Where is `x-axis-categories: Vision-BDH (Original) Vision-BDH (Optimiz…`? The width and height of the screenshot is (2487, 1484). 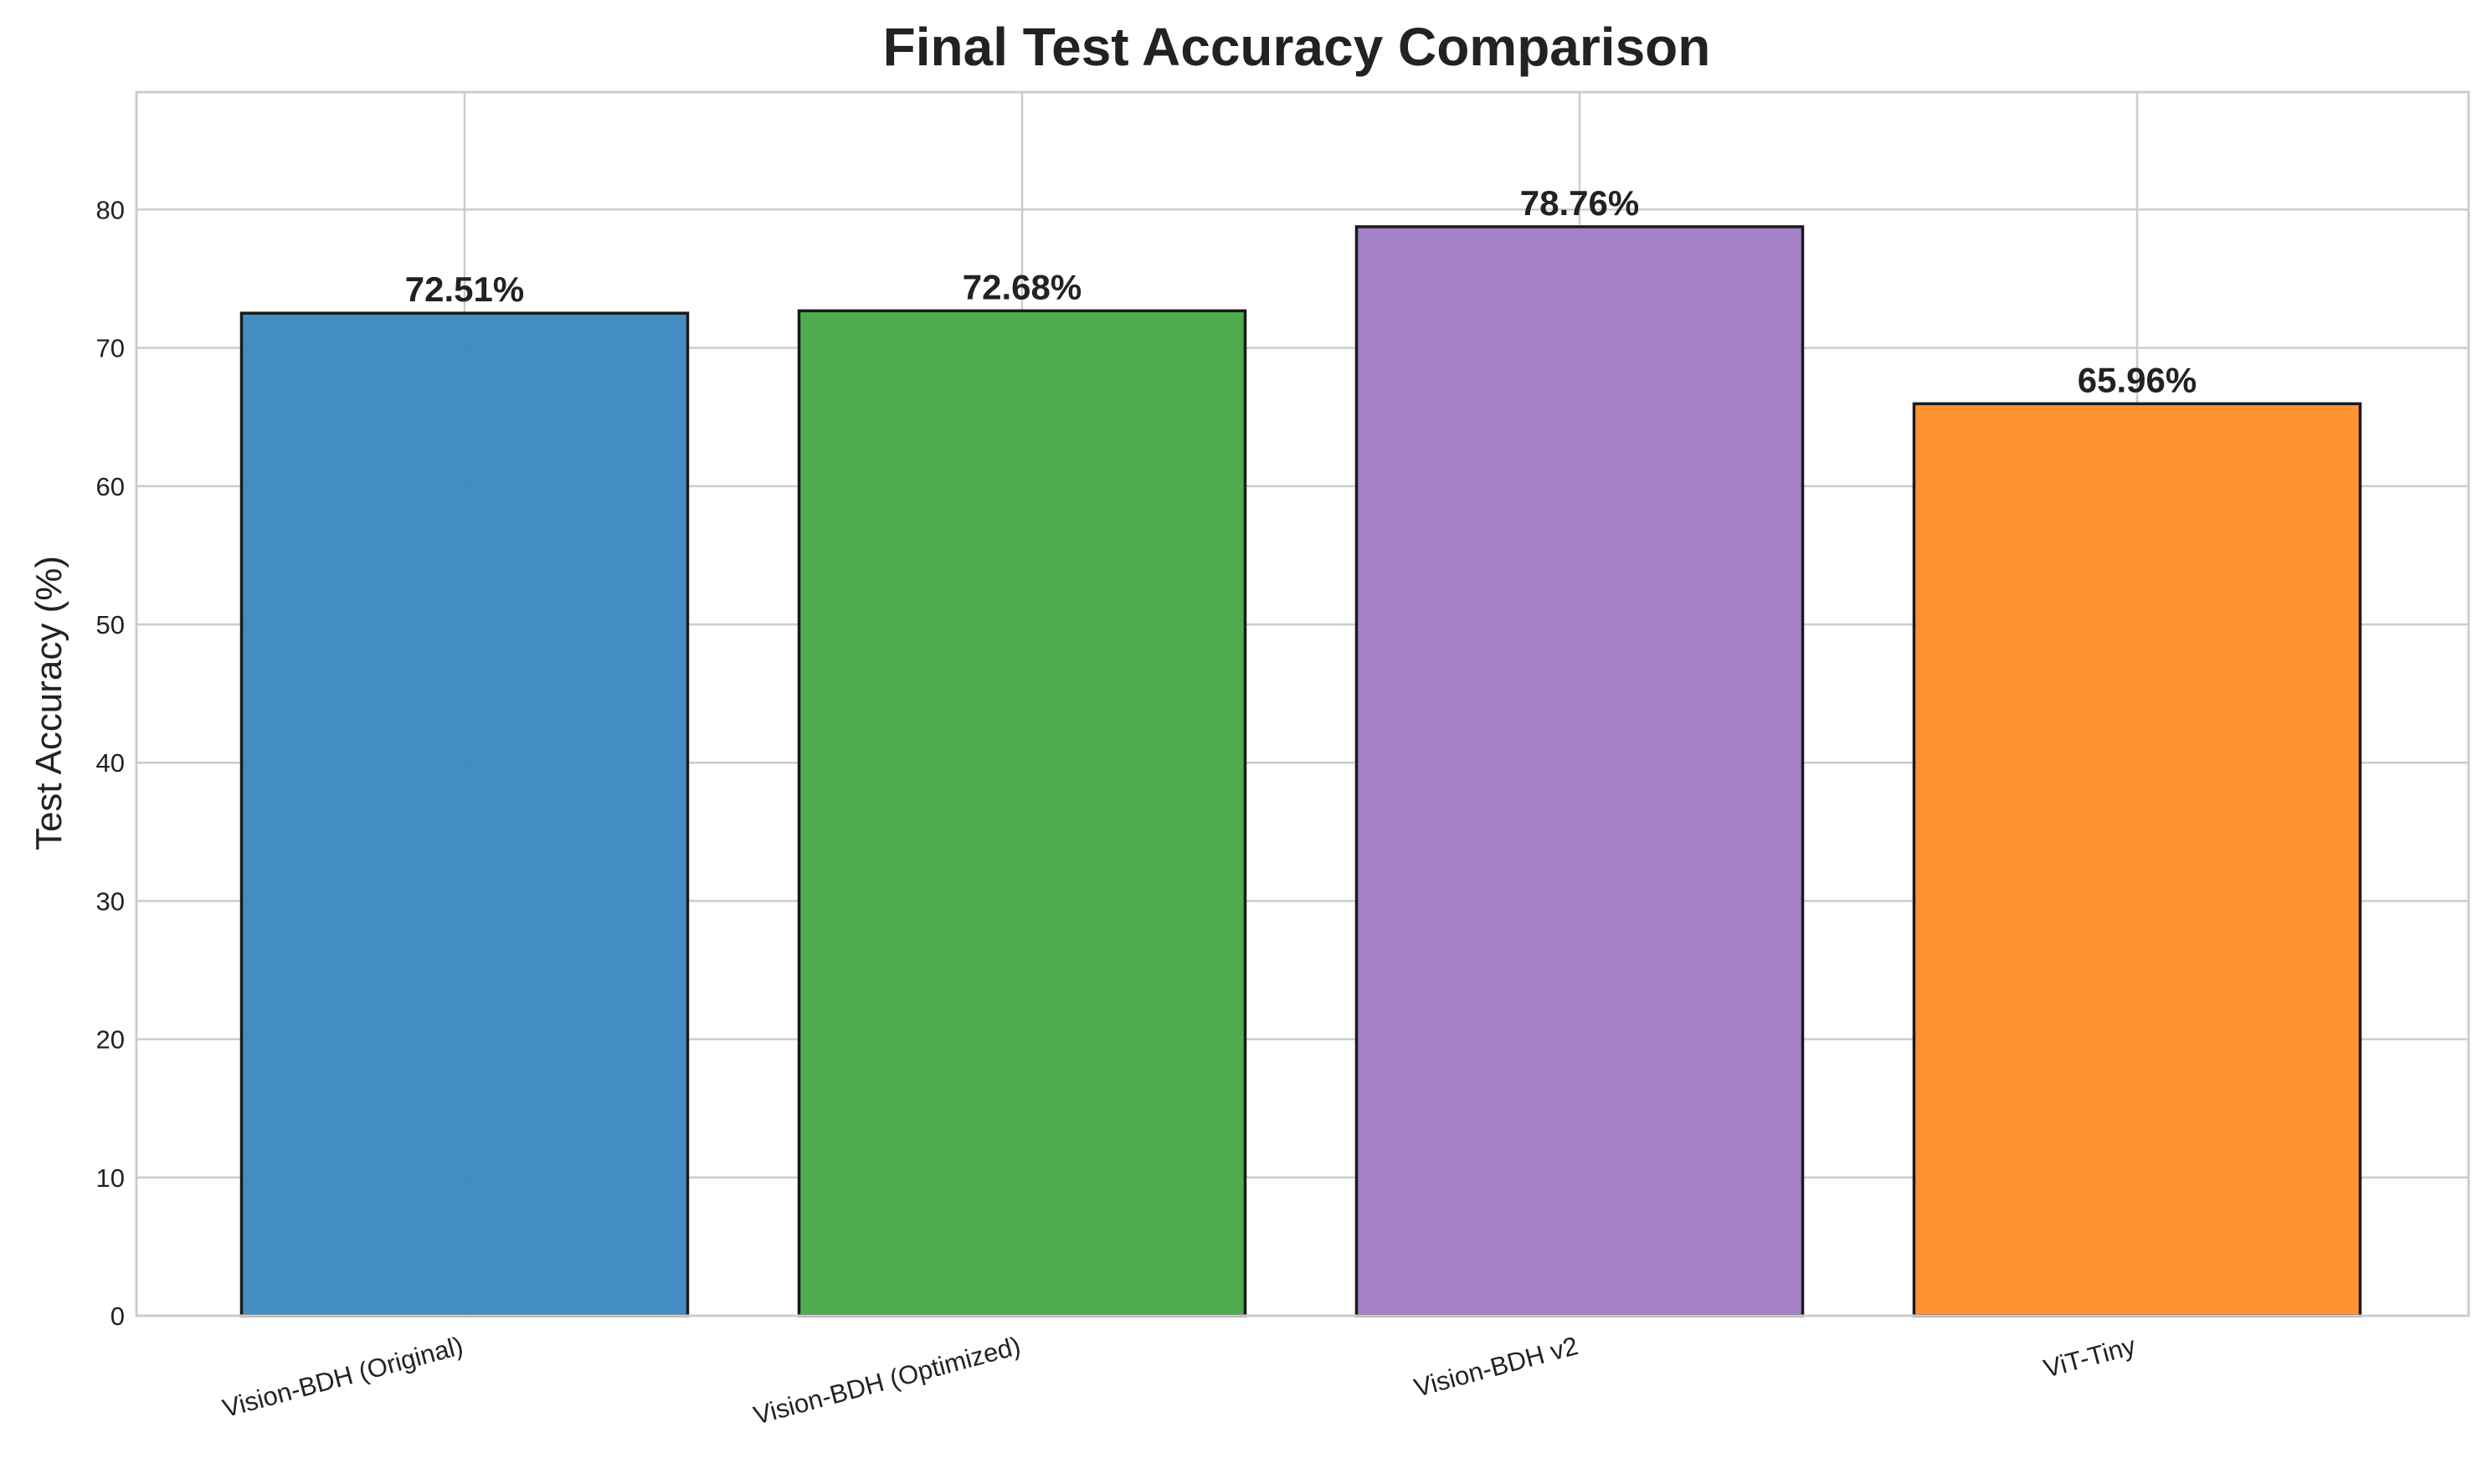 x-axis-categories: Vision-BDH (Original) Vision-BDH (Optimiz… is located at coordinates (1179, 1380).